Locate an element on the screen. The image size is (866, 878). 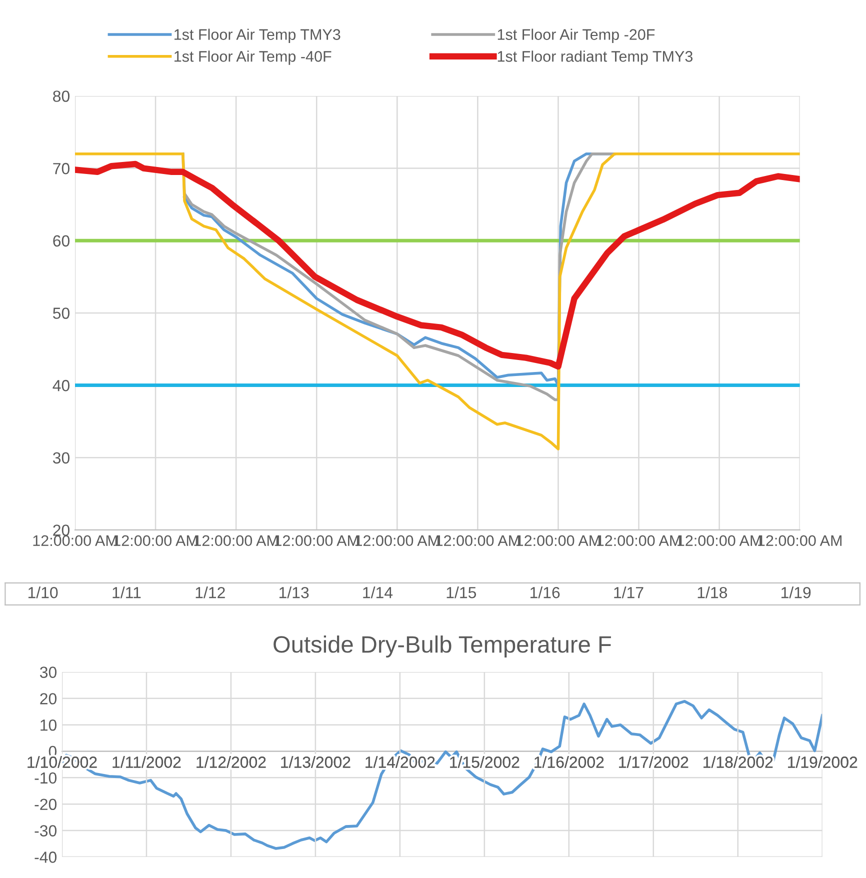
text: 1/12 is located at coordinates (210, 592).